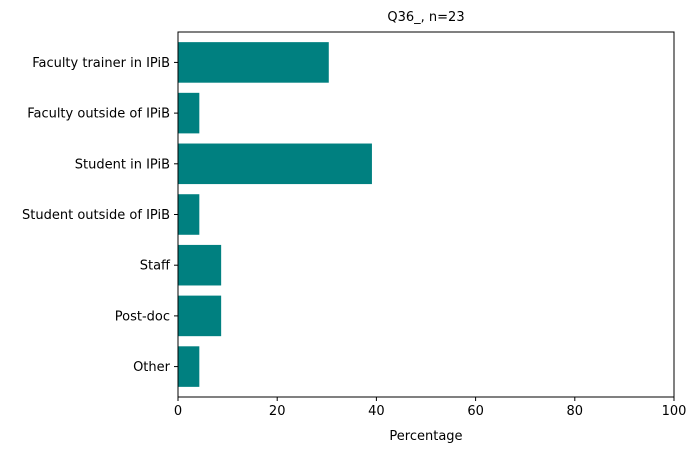 The width and height of the screenshot is (696, 452). I want to click on x-tick-label: 20, so click(277, 411).